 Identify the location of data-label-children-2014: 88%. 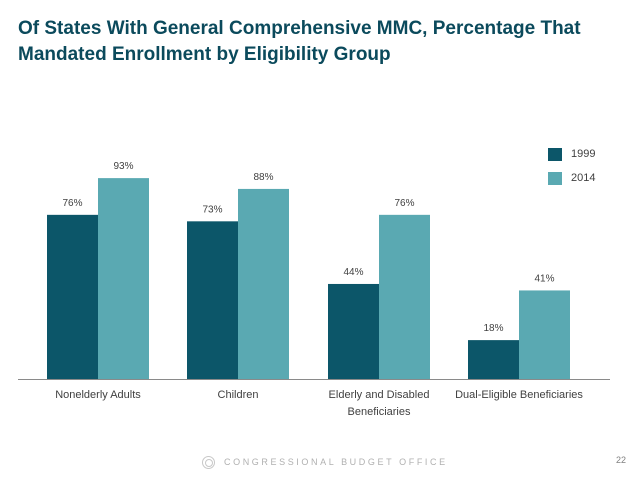
(263, 177).